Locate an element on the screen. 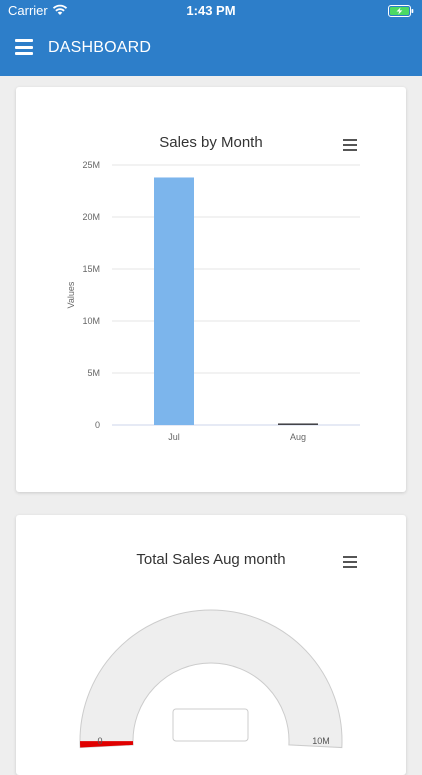  x-tick-label: Aug is located at coordinates (298, 437).